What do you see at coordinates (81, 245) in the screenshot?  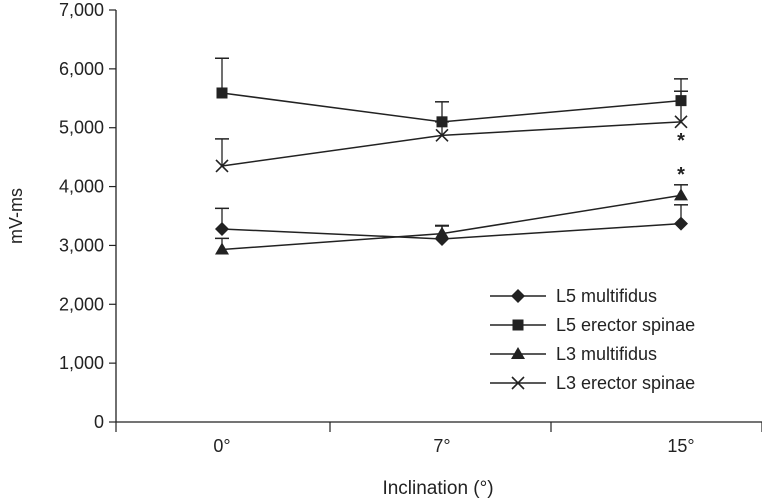 I see `y-tick-label: 3,000` at bounding box center [81, 245].